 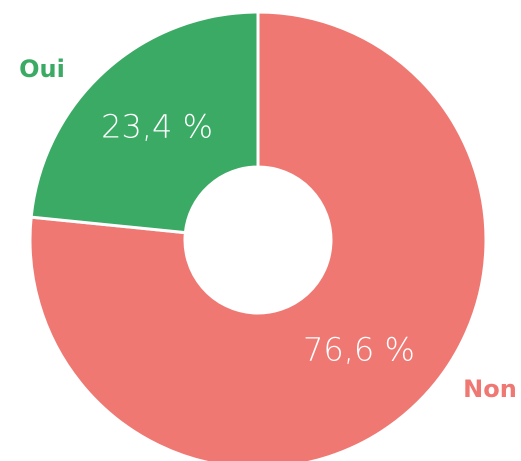 What do you see at coordinates (157, 126) in the screenshot?
I see `value-label: 23,4 %` at bounding box center [157, 126].